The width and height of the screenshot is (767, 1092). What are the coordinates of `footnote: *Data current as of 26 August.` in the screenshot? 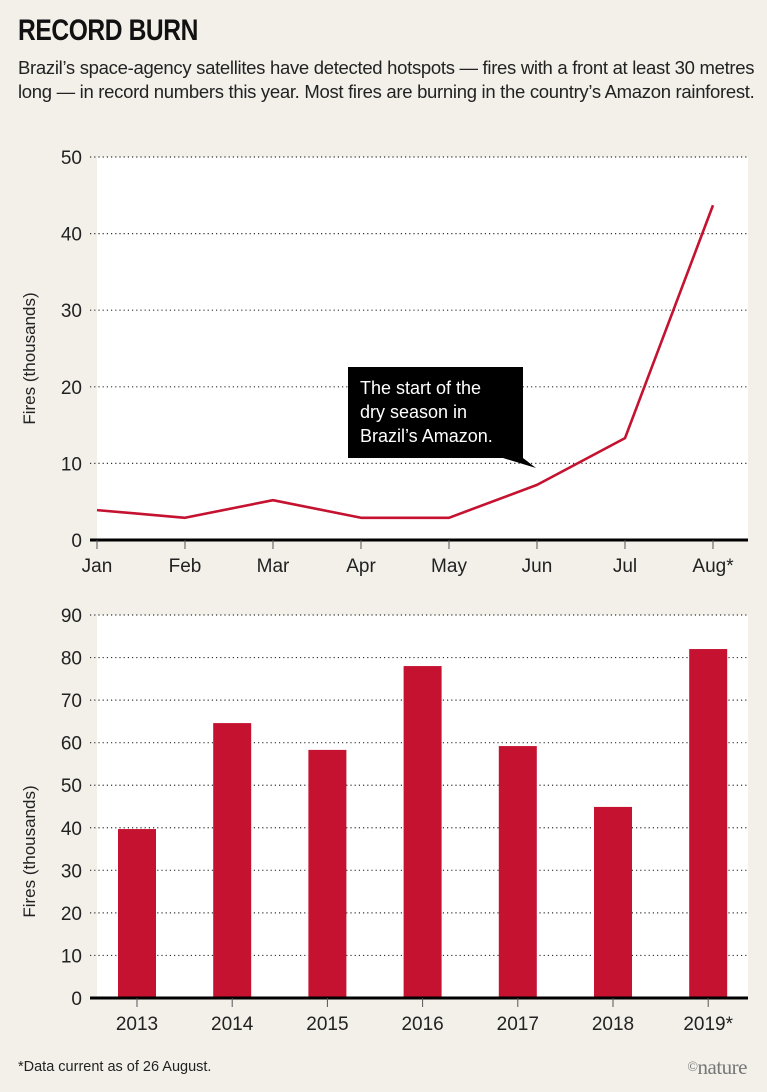 It's located at (115, 1067).